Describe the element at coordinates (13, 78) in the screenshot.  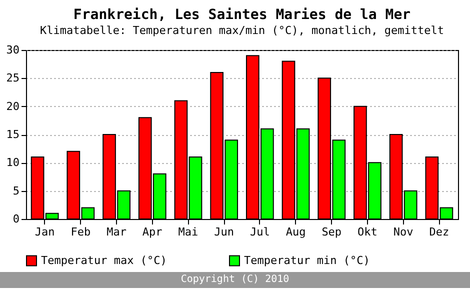
I see `y-tick-label: 25` at that location.